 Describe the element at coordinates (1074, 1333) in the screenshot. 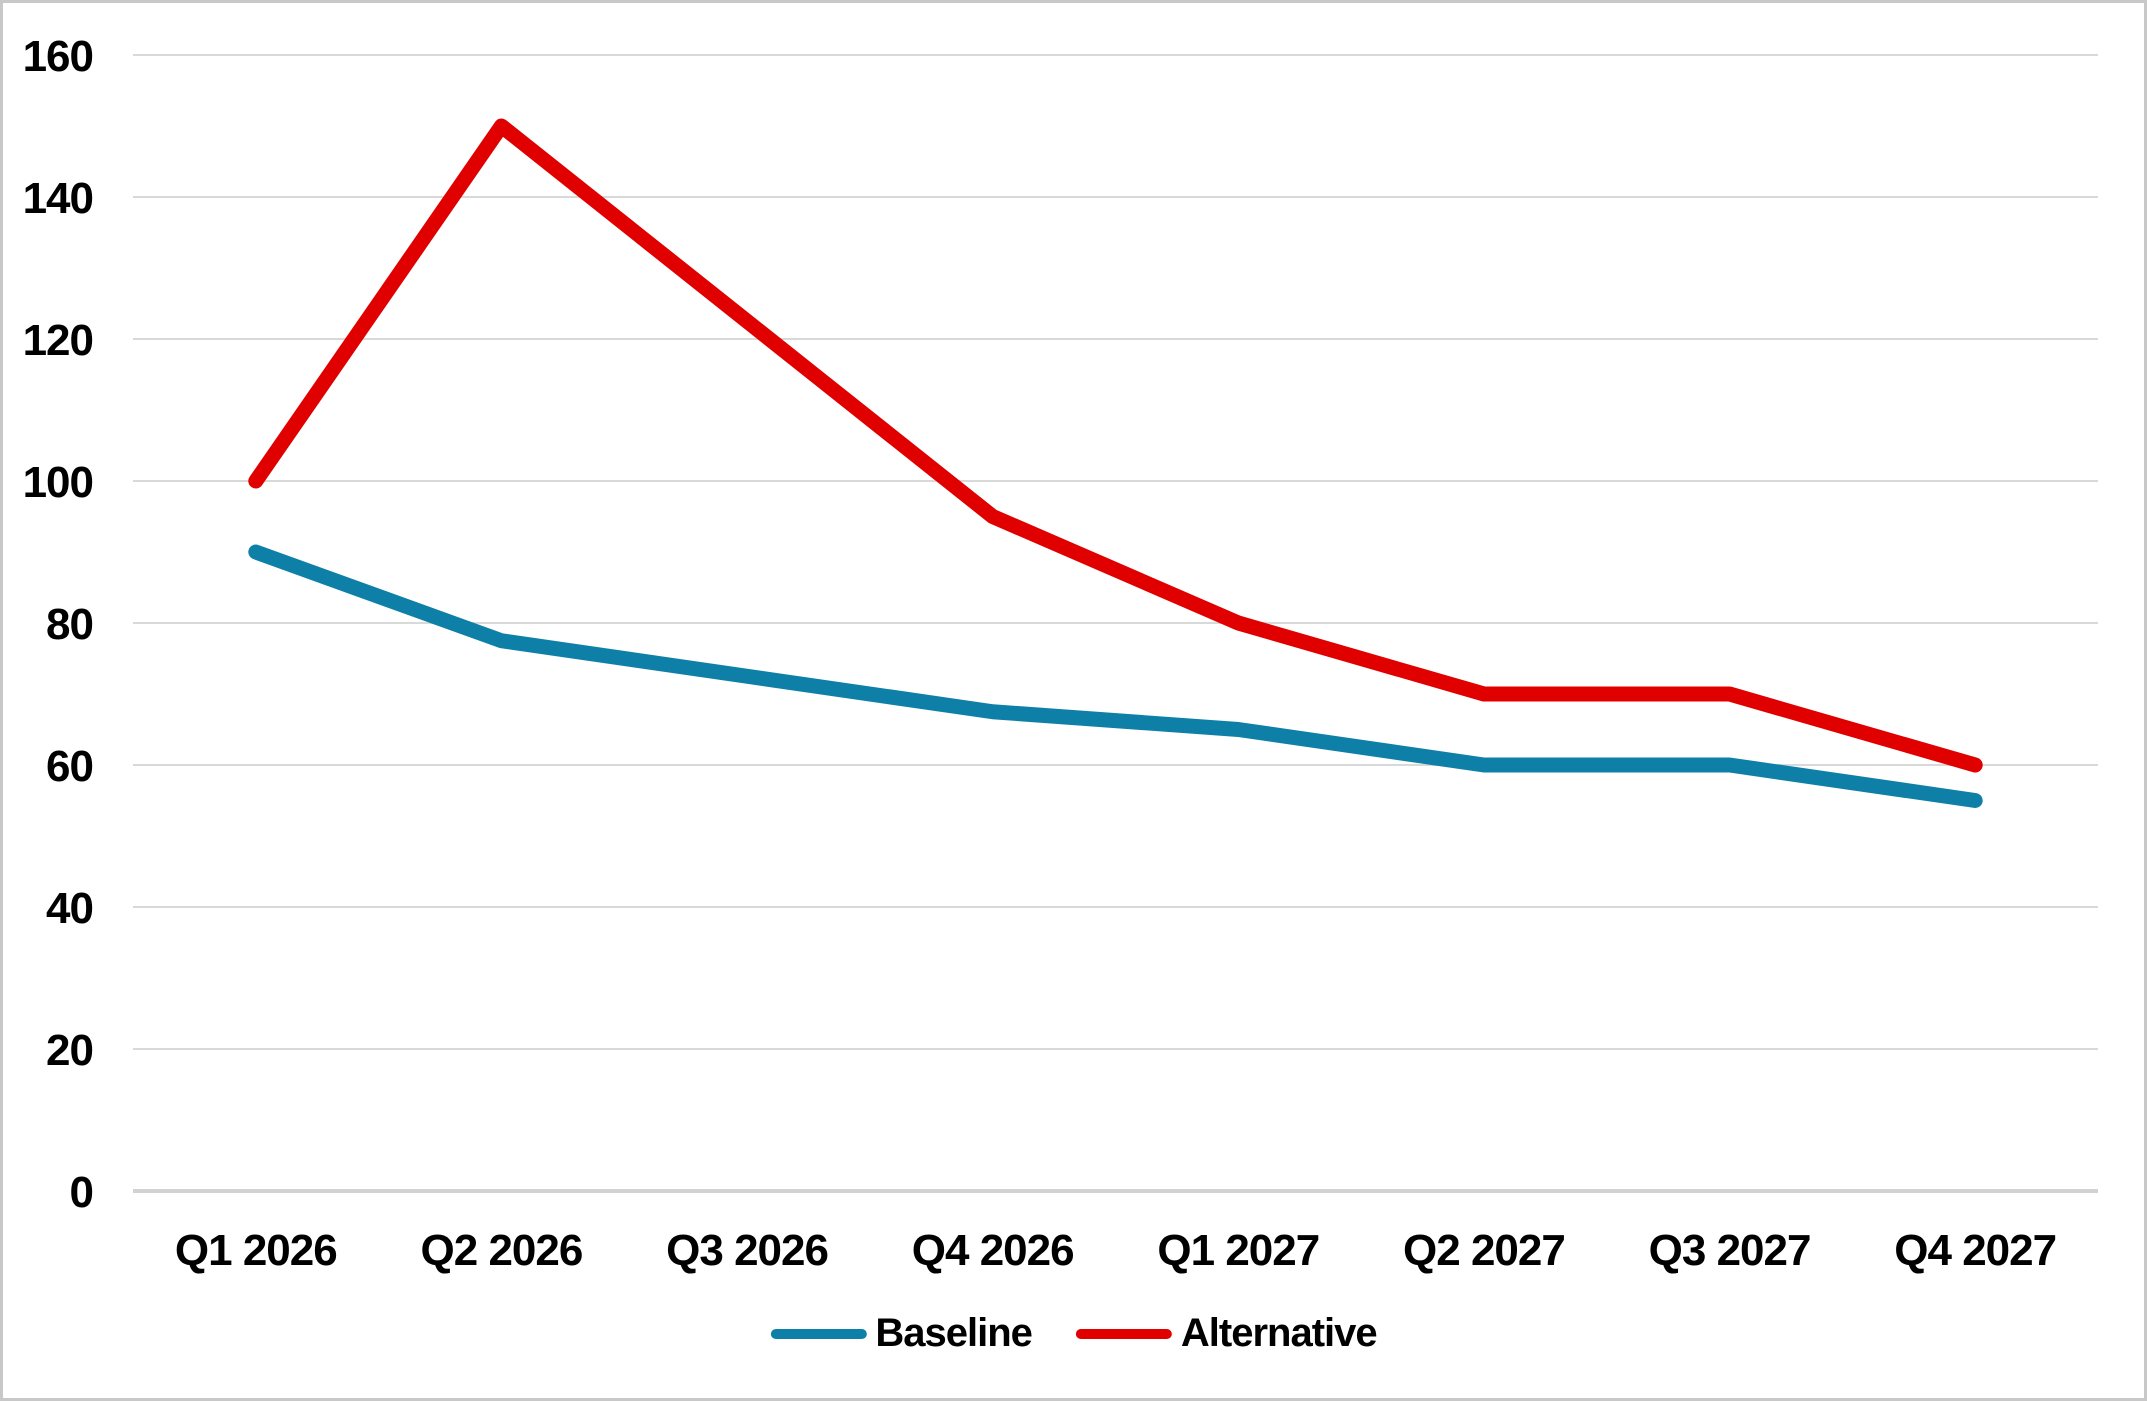

I see `chart-legend: Baseline Alternative` at that location.